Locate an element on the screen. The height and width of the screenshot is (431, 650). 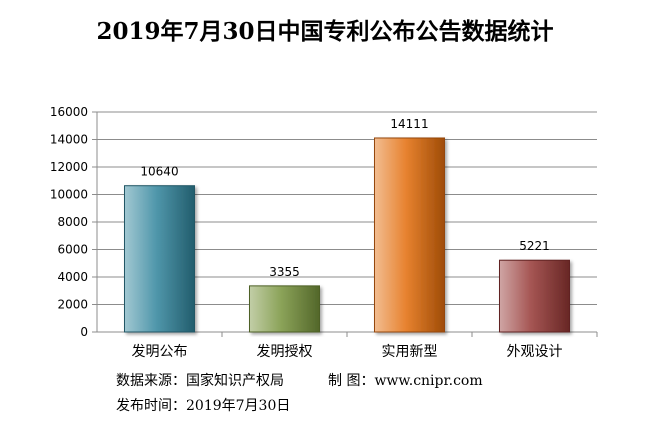
footer-line-source: 数据来源：国家知识产权局 制 图：www.cnipr.com is located at coordinates (299, 380).